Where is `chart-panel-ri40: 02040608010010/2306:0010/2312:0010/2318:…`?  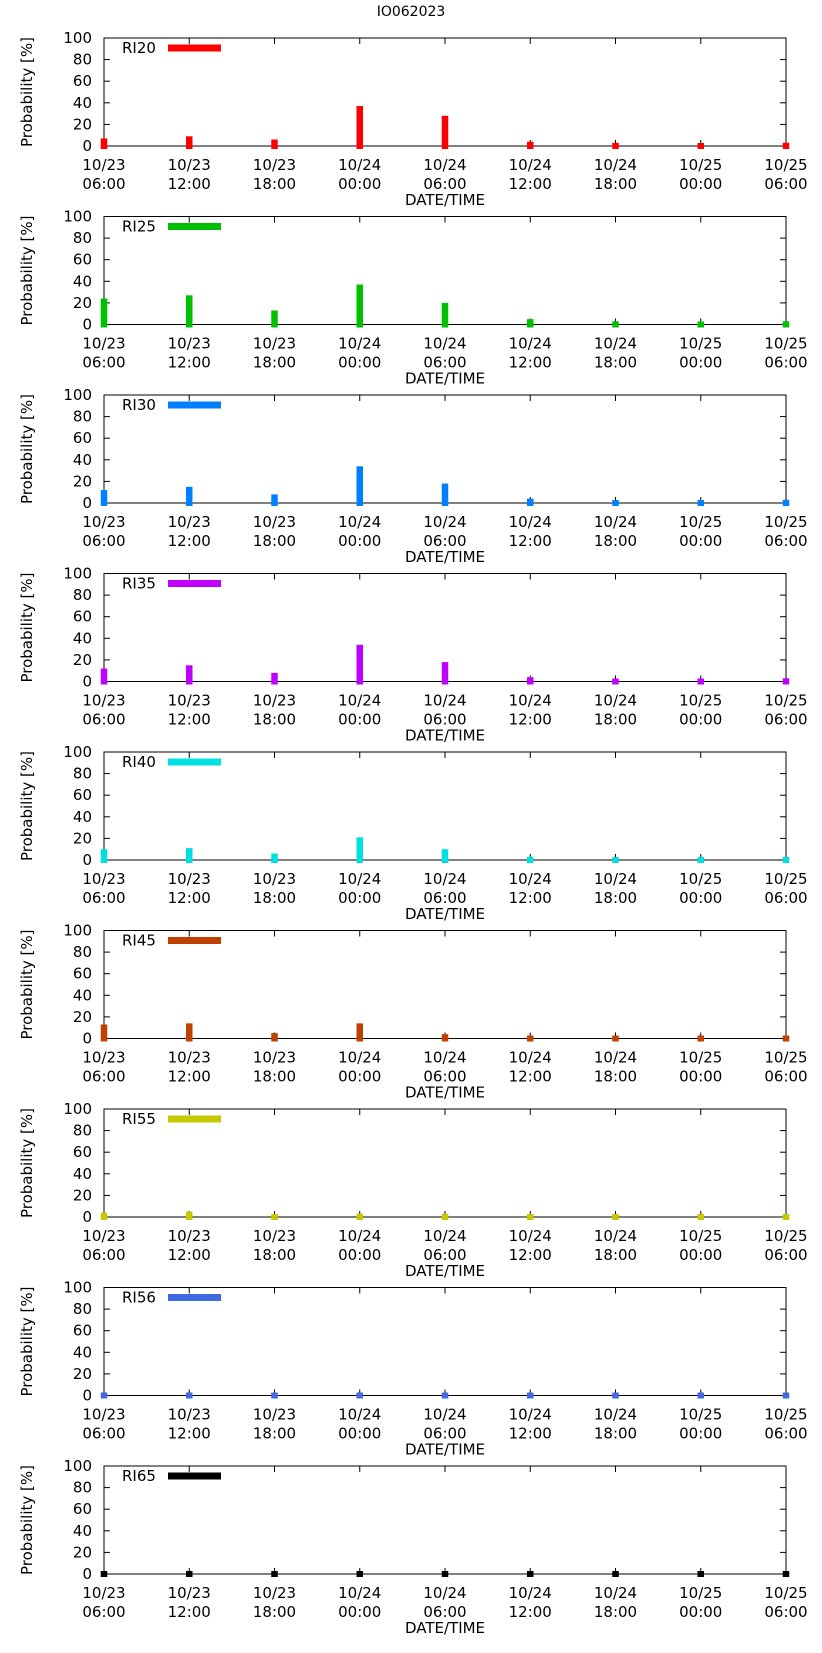
chart-panel-ri40: 02040608010010/2306:0010/2312:0010/2318:… is located at coordinates (413, 833).